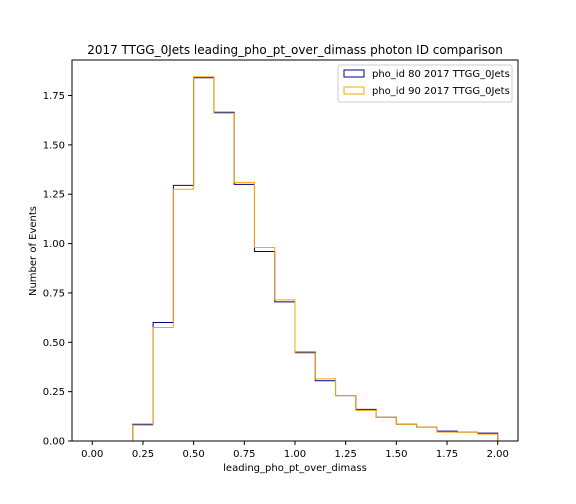  What do you see at coordinates (346, 454) in the screenshot?
I see `x-tick-label: 1.25` at bounding box center [346, 454].